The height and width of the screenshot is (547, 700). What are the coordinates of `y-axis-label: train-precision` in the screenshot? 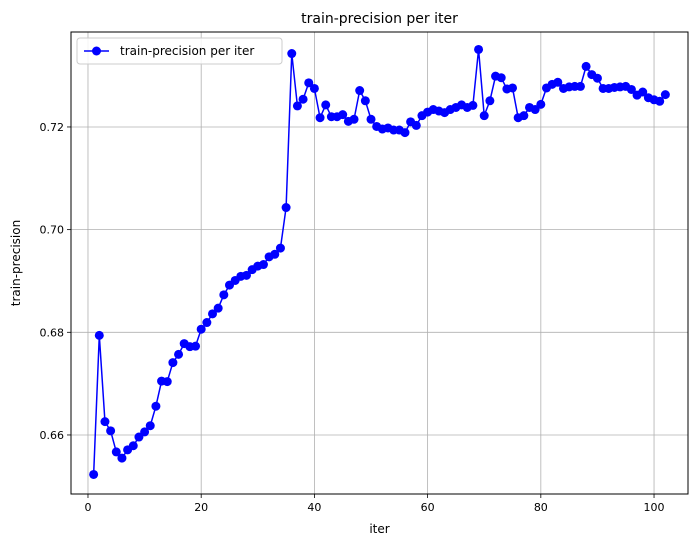 It's located at (16, 263).